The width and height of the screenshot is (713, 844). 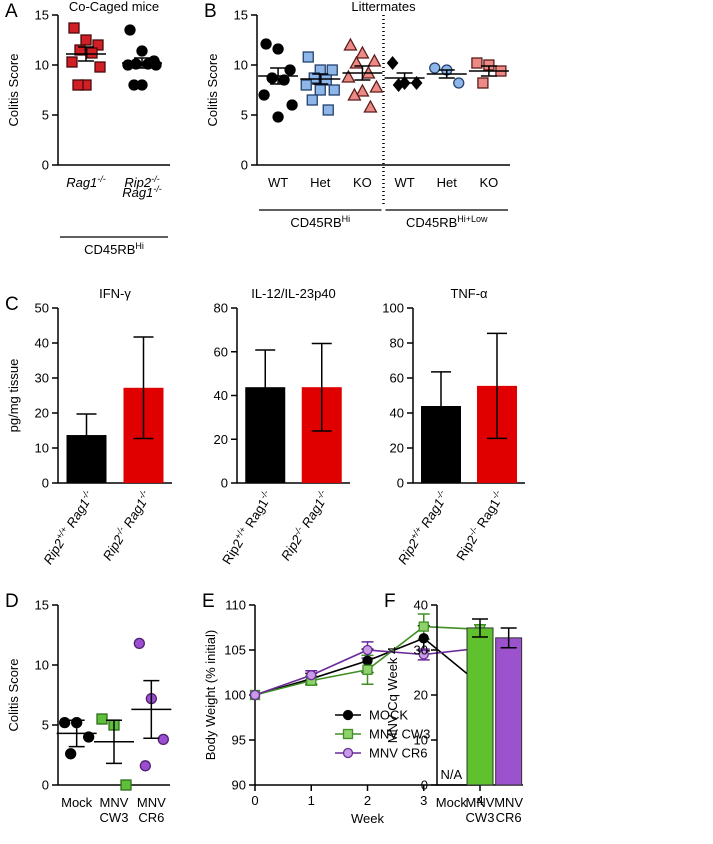 I want to click on label-text: KO, so click(x=362, y=182).